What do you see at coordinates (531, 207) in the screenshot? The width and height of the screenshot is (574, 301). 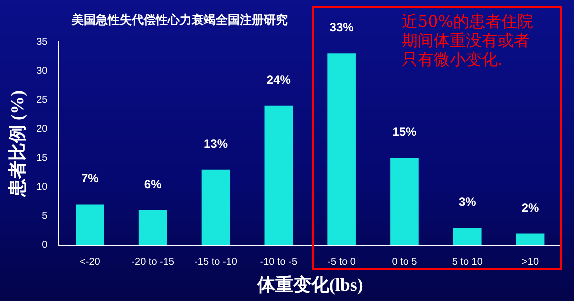 I see `data-label: 2%` at bounding box center [531, 207].